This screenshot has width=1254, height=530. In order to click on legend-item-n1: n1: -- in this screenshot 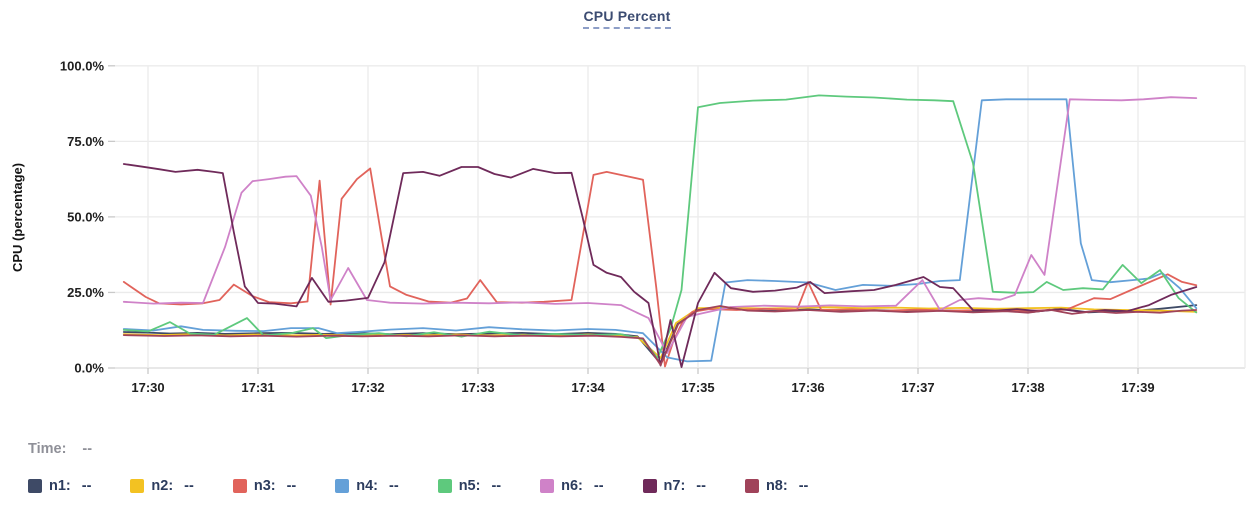, I will do `click(59, 486)`.